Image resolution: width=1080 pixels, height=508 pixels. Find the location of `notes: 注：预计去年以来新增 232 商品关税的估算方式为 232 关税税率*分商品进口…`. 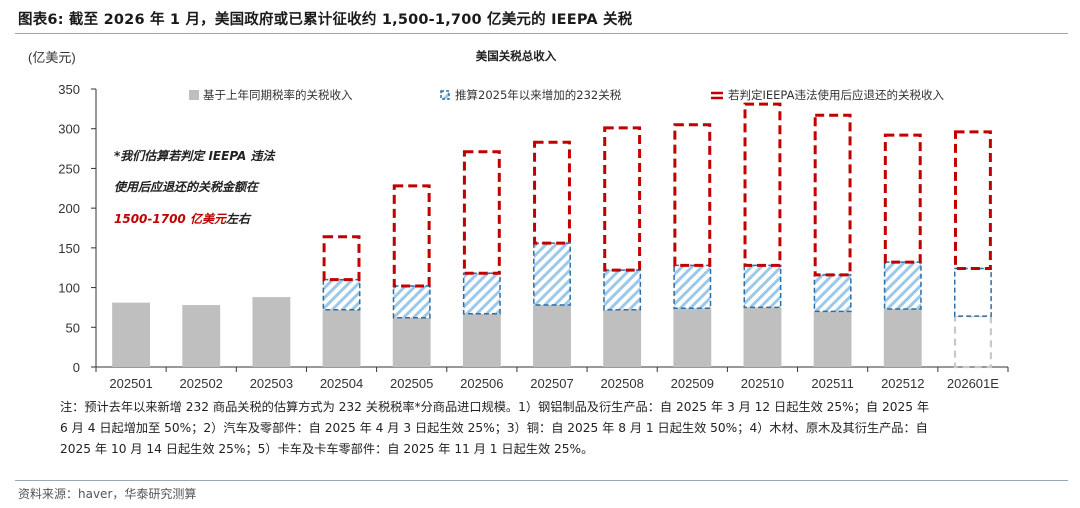

notes: 注：预计去年以来新增 232 商品关税的估算方式为 232 关税税率*分商品进口… is located at coordinates (560, 428).